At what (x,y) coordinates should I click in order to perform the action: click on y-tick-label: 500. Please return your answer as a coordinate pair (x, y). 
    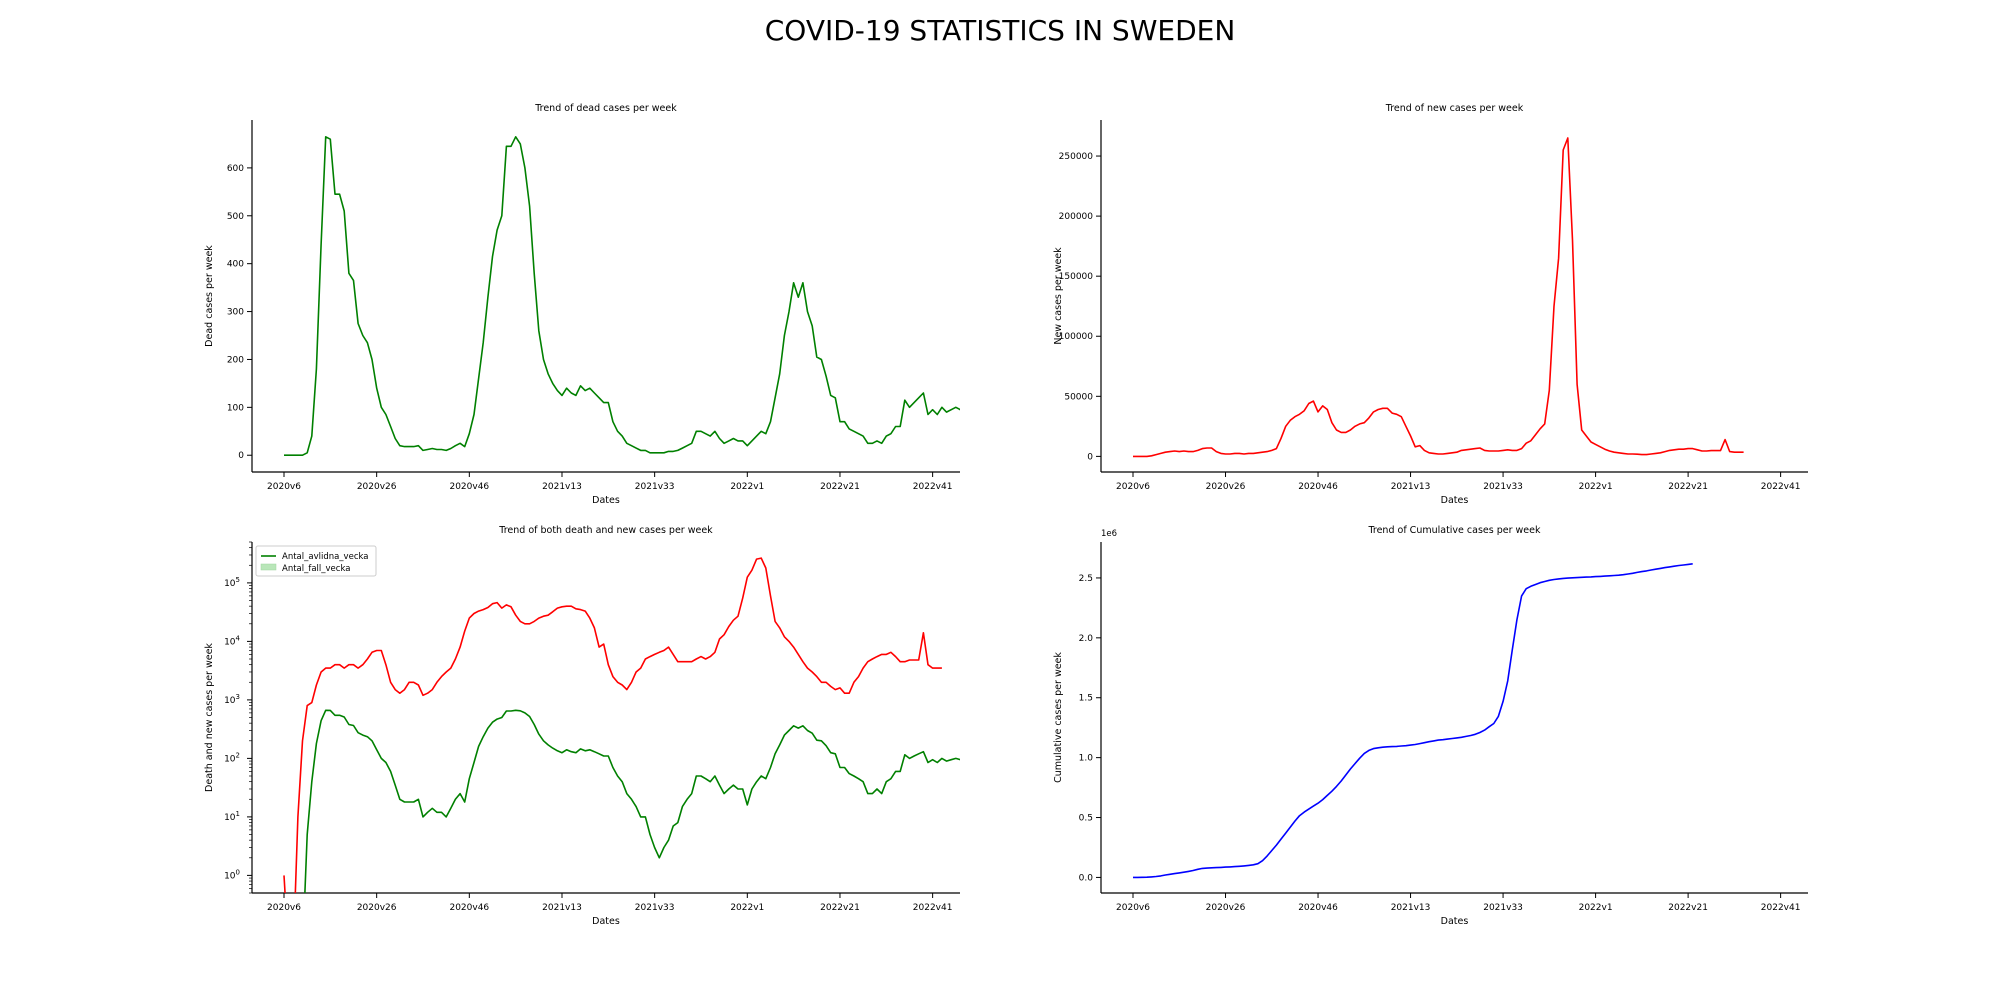
    Looking at the image, I should click on (235, 217).